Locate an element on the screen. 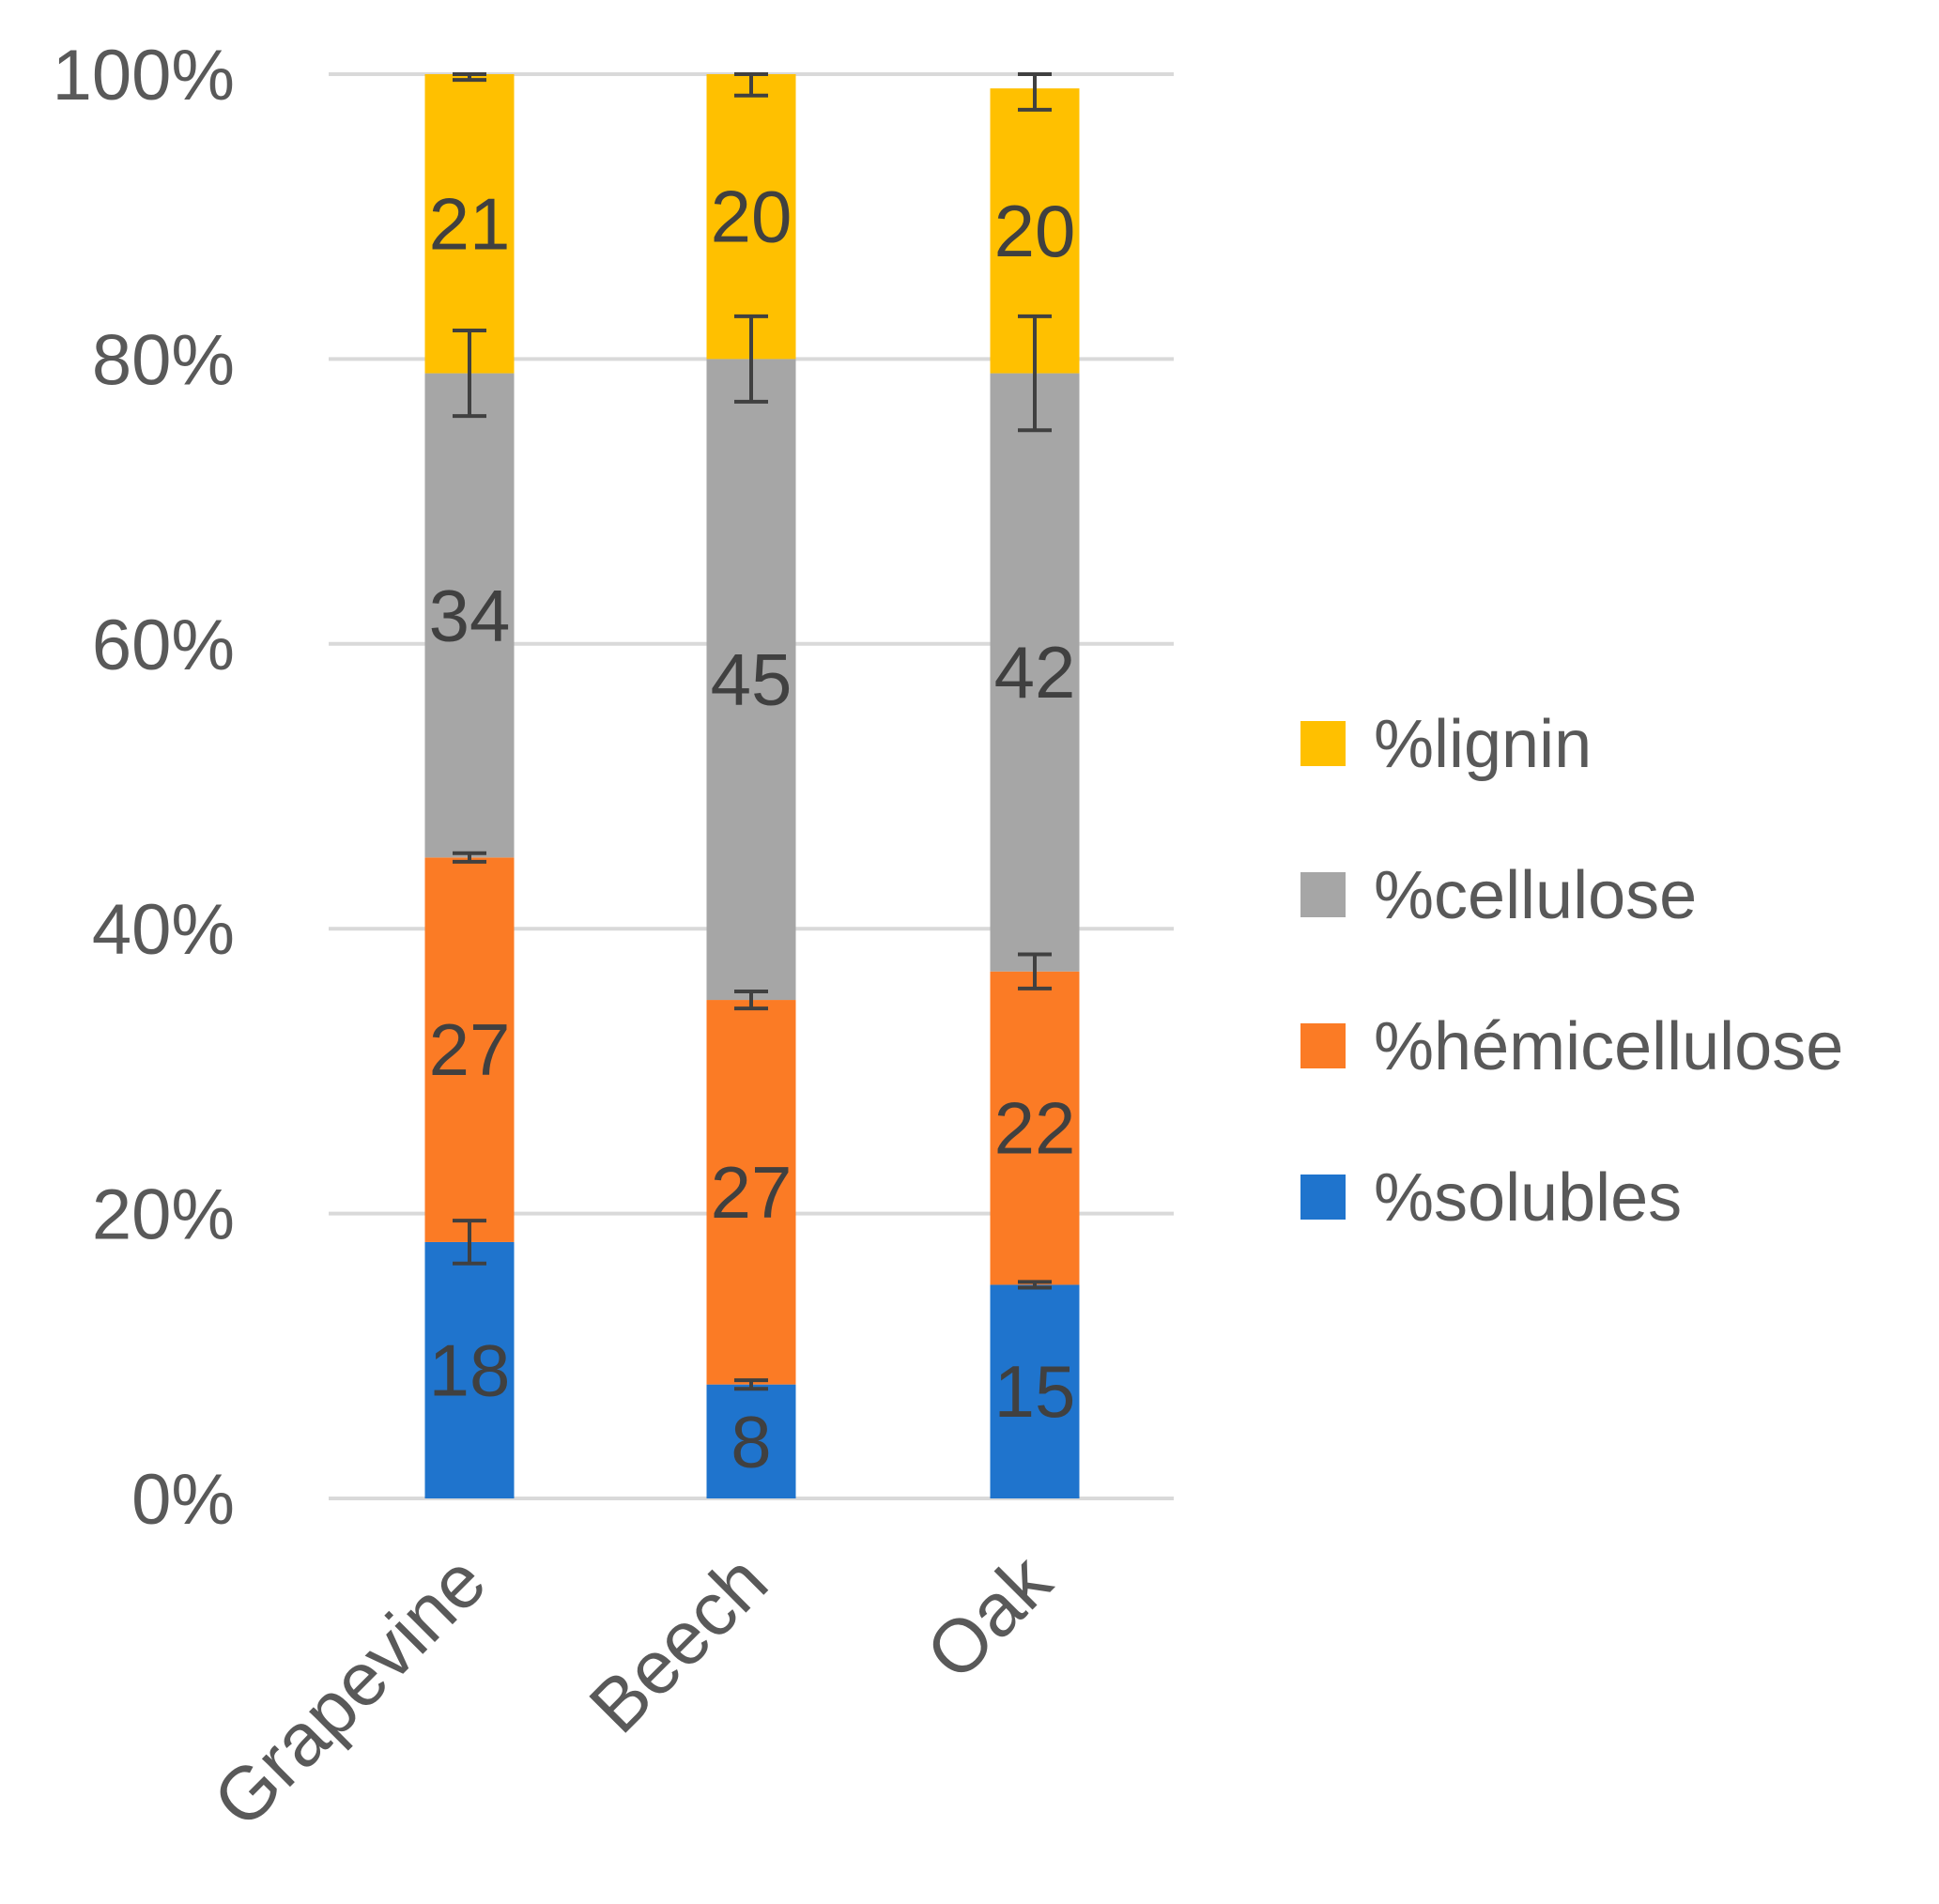 The height and width of the screenshot is (1904, 1939). data-label: 22 is located at coordinates (1035, 1128).